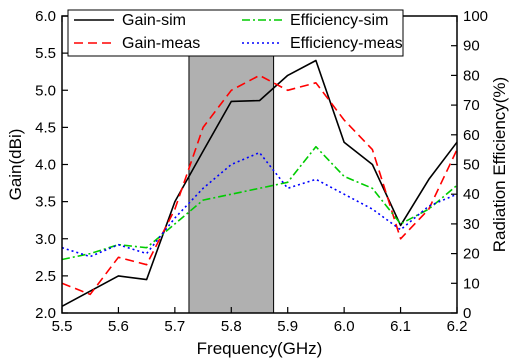 The image size is (512, 358). I want to click on x-tick-label: 6.1, so click(400, 326).